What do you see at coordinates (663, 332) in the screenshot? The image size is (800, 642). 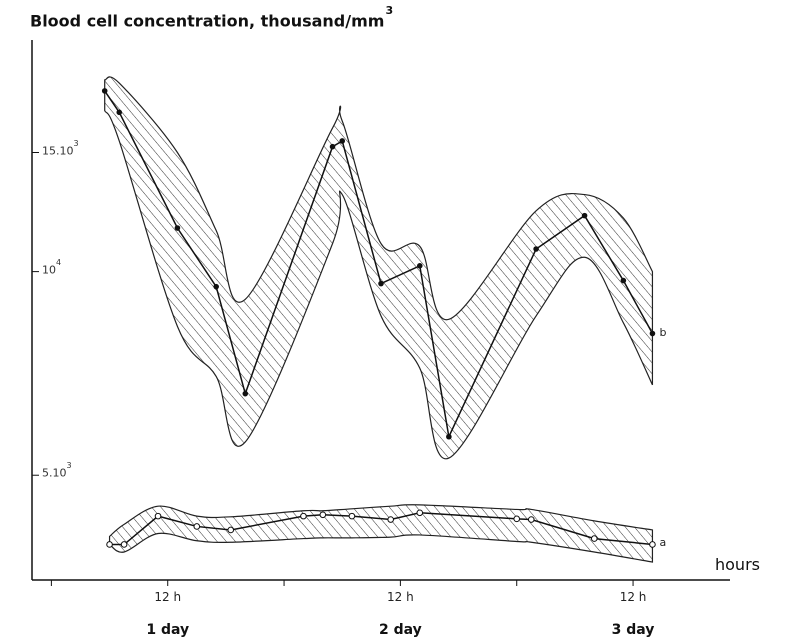 I see `series-label-b: b` at bounding box center [663, 332].